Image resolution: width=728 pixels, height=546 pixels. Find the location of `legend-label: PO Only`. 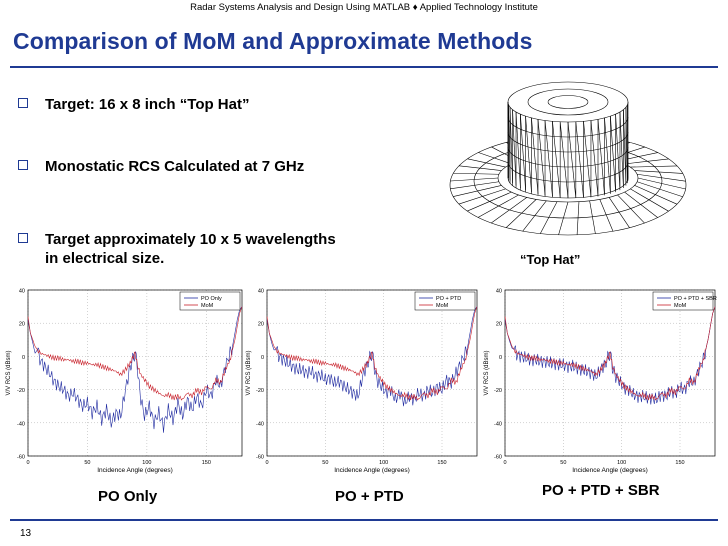

legend-label: PO Only is located at coordinates (211, 299).